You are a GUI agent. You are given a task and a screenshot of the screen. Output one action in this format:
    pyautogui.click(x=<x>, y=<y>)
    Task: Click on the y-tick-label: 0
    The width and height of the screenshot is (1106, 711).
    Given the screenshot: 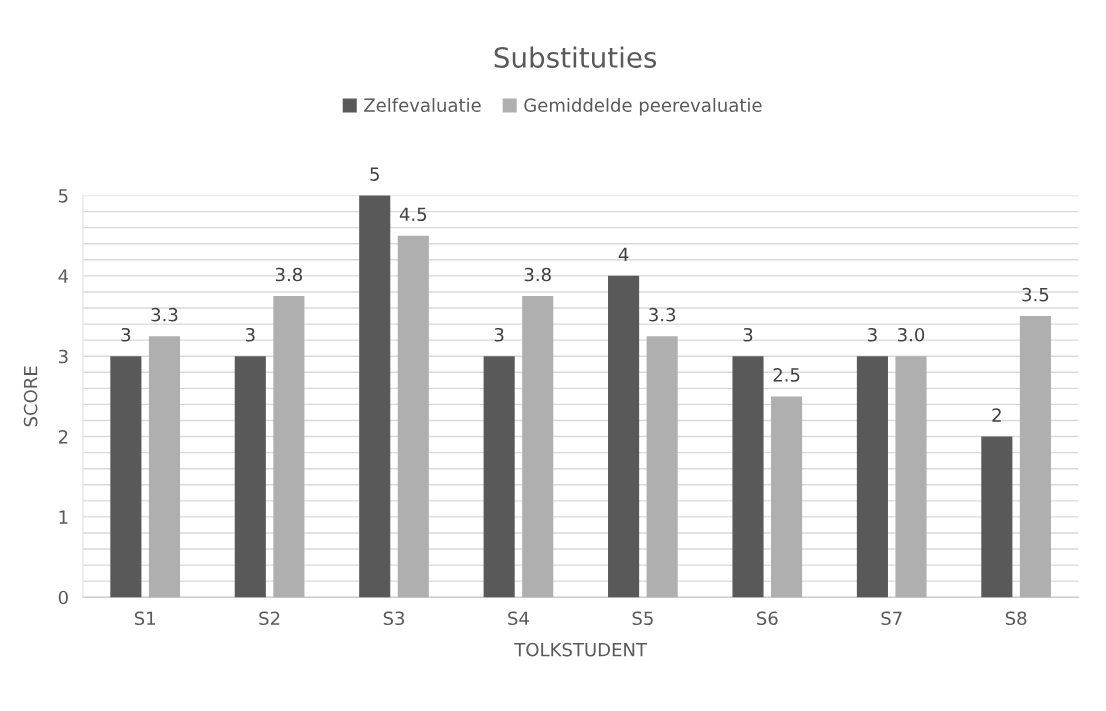 What is the action you would take?
    pyautogui.click(x=63, y=597)
    